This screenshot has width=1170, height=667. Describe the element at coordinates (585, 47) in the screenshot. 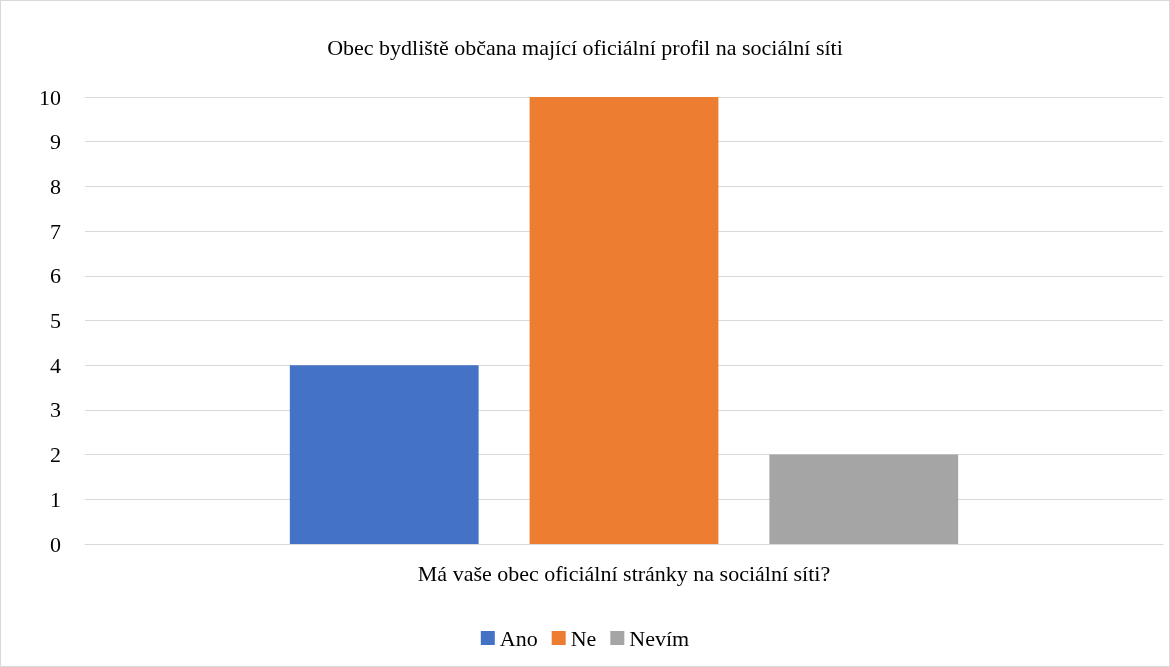

I see `chart-title: Obec bydliště občana mající oficiální profil na sociální síti` at that location.